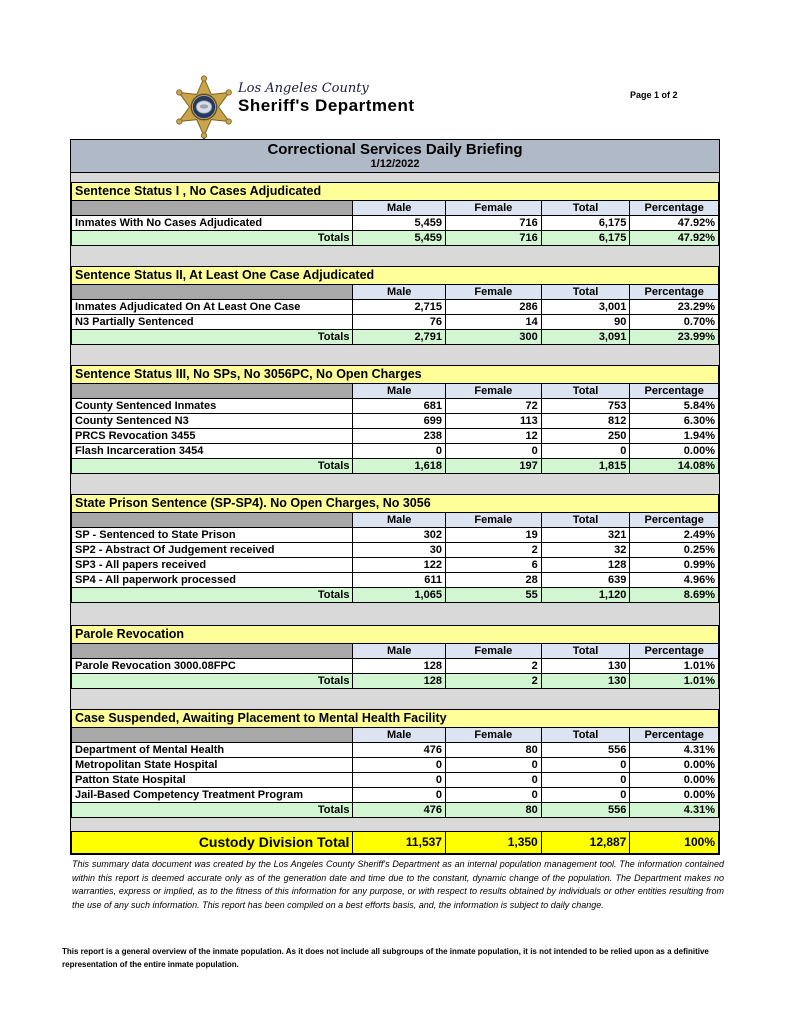  What do you see at coordinates (212, 223) in the screenshot?
I see `row-label: Inmates With No Cases Adjudicated` at bounding box center [212, 223].